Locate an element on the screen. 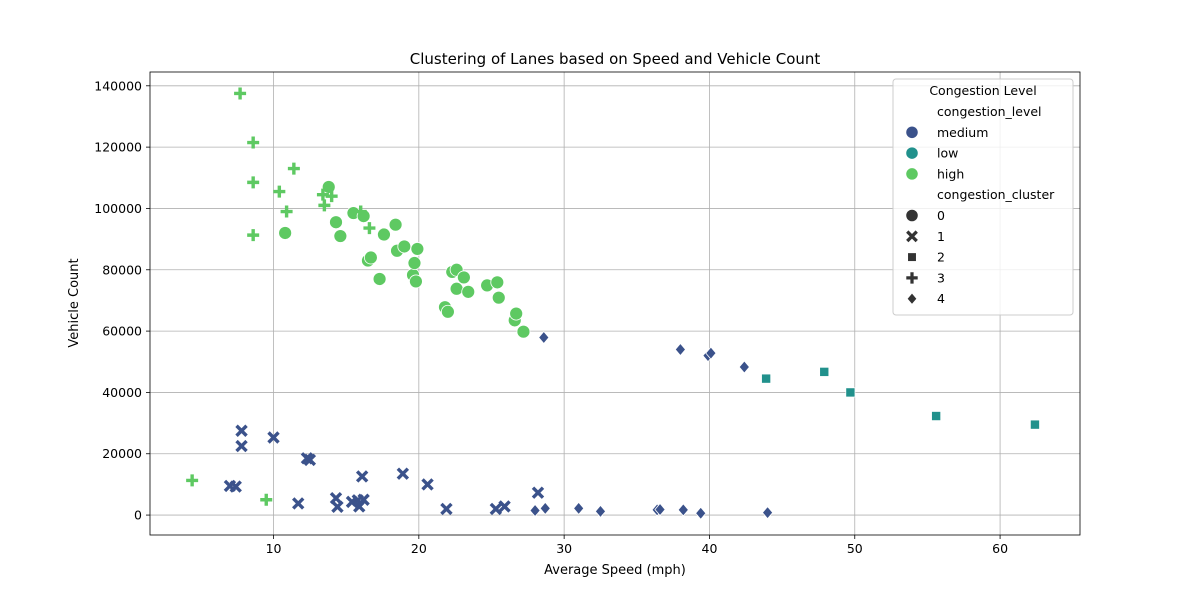 This screenshot has width=1200, height=604. legend-label-high: high is located at coordinates (950, 173).